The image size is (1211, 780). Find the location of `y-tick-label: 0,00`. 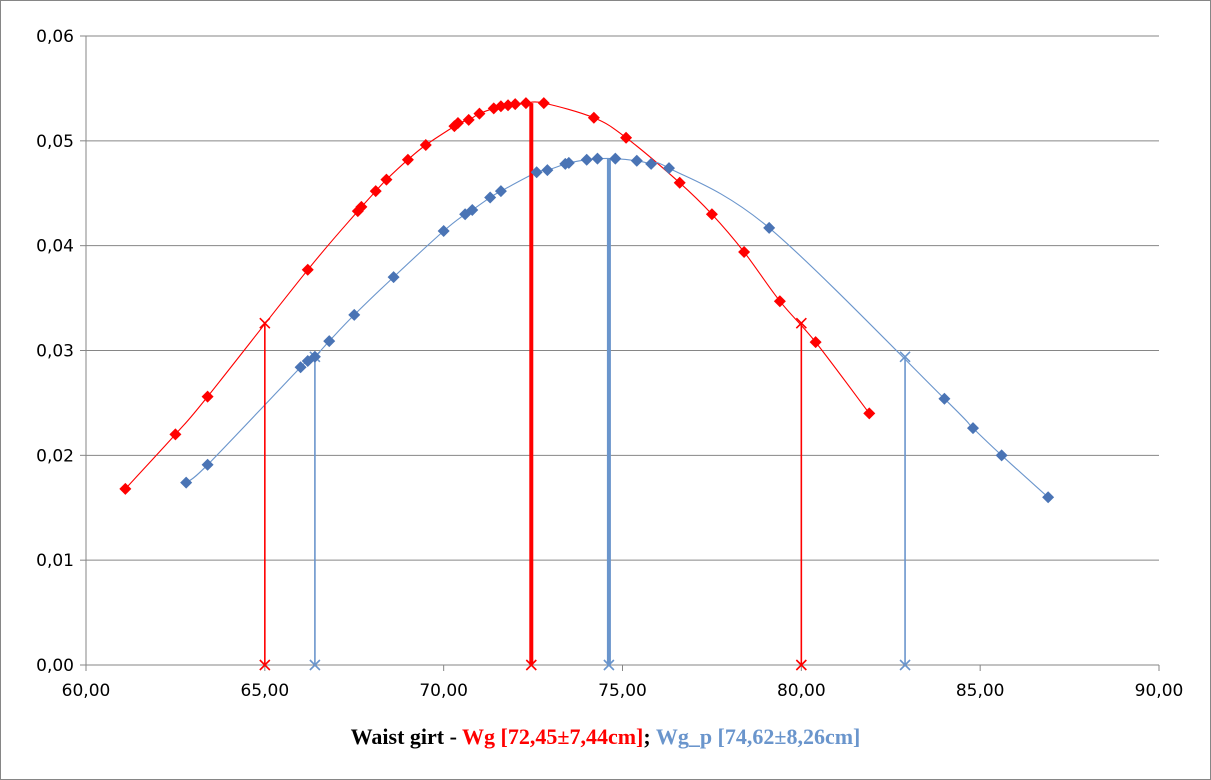

y-tick-label: 0,00 is located at coordinates (55, 666).